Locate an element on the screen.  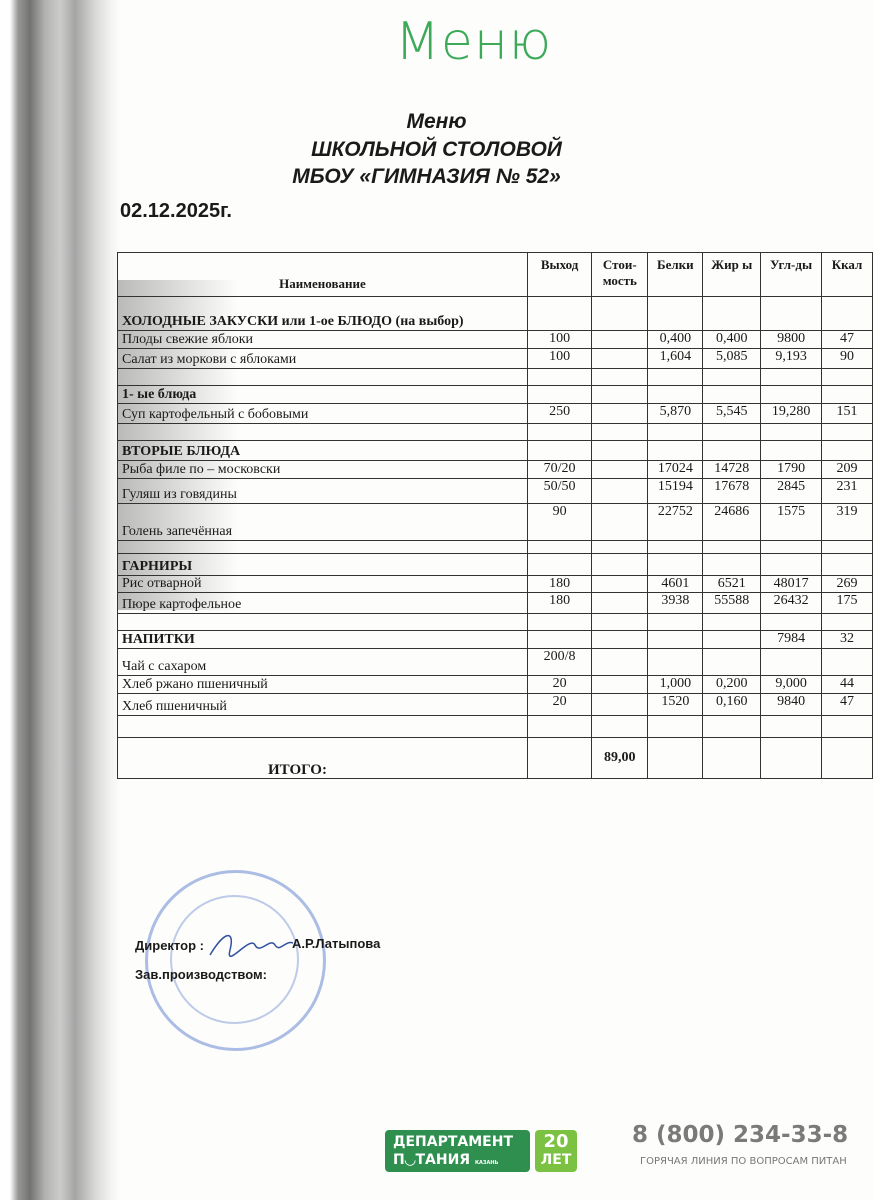
cell: 44 is located at coordinates (847, 684).